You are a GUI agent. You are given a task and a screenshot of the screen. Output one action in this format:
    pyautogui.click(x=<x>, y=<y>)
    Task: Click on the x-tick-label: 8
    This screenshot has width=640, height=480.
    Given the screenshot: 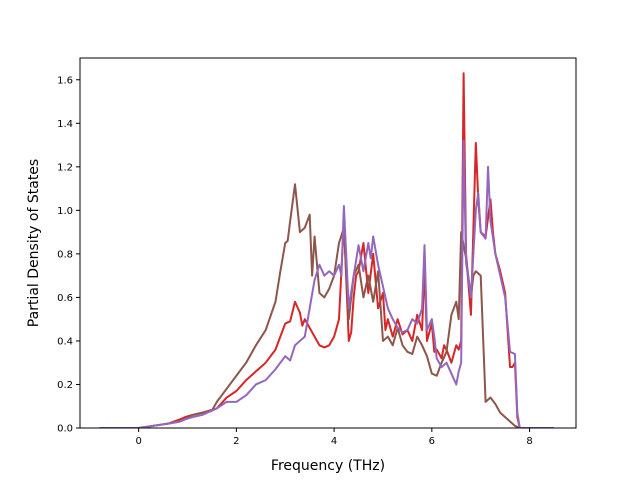 What is the action you would take?
    pyautogui.click(x=529, y=441)
    